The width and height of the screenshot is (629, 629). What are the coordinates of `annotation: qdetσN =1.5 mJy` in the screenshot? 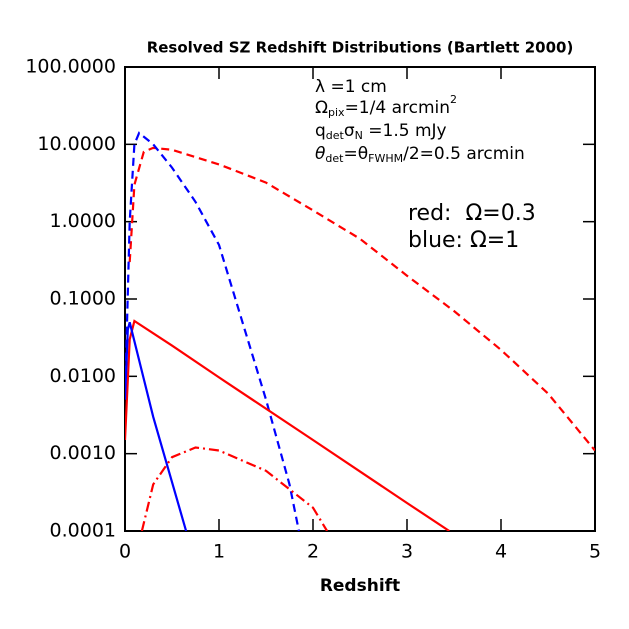 It's located at (381, 131).